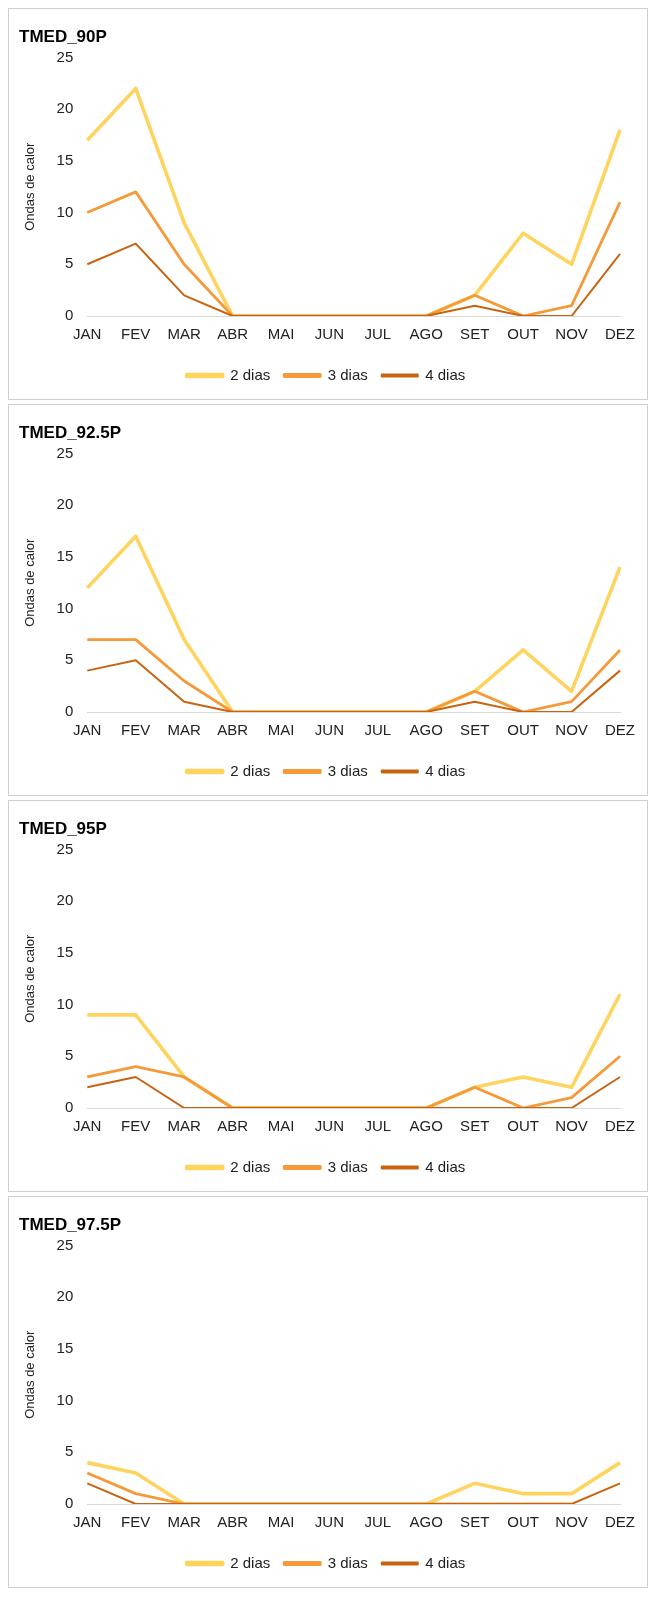  What do you see at coordinates (63, 36) in the screenshot?
I see `chart-title: TMED_90P` at bounding box center [63, 36].